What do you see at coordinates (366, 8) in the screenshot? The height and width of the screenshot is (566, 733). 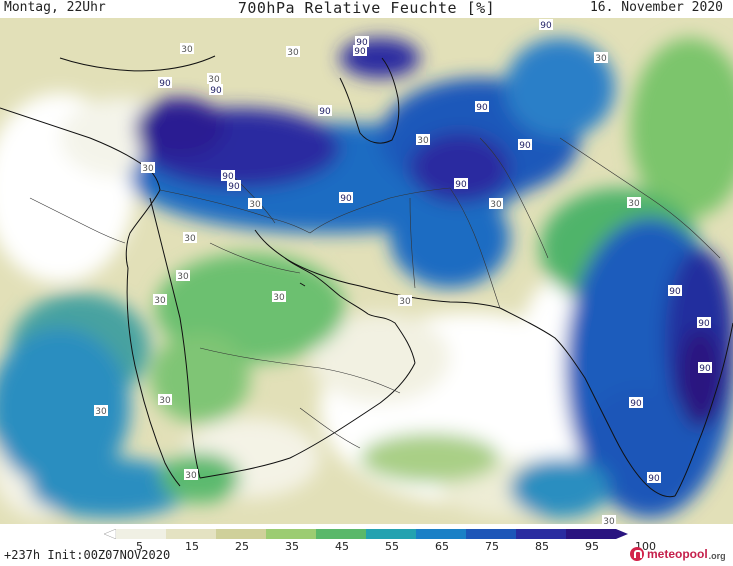 I see `map-title: 700hPa Relative Feuchte [%]` at bounding box center [366, 8].